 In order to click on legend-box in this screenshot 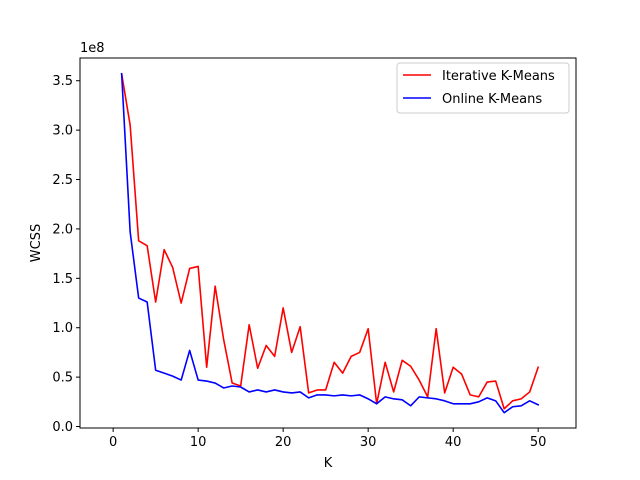, I will do `click(483, 88)`.